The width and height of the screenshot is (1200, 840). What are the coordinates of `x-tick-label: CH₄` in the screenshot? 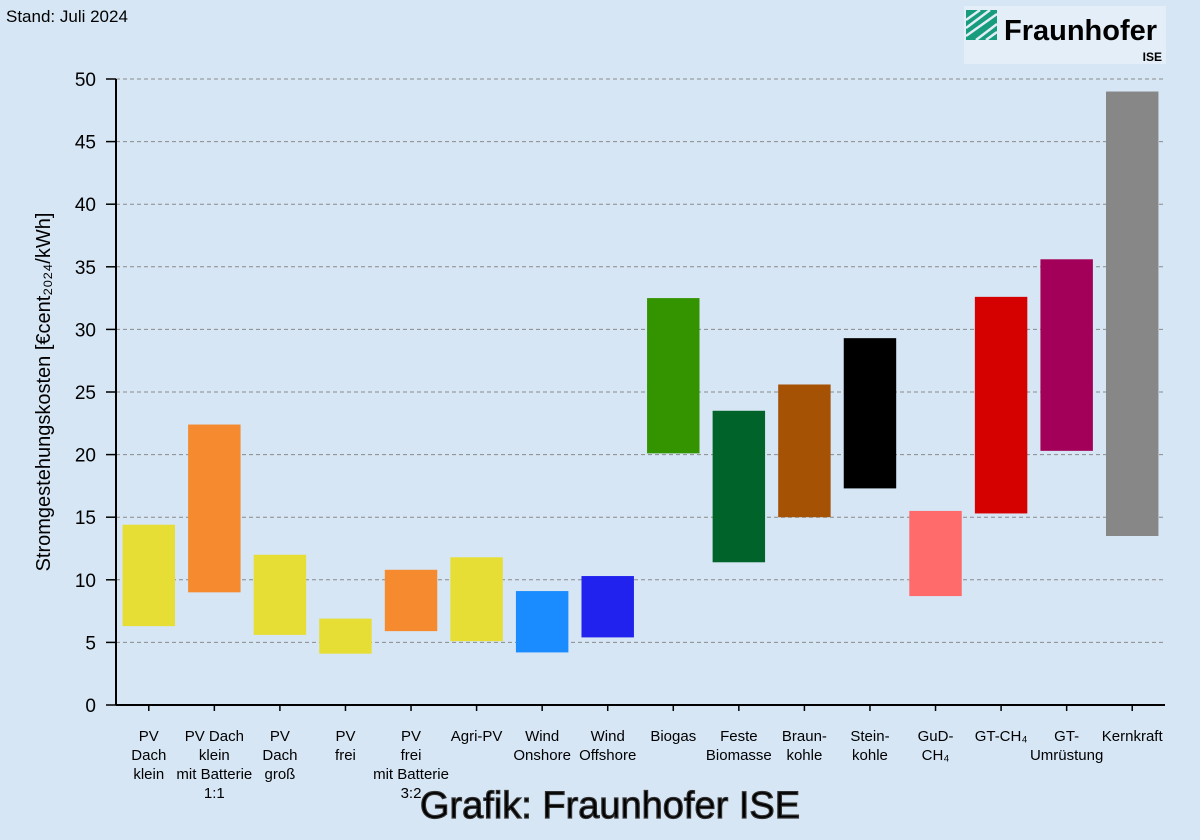 It's located at (936, 755).